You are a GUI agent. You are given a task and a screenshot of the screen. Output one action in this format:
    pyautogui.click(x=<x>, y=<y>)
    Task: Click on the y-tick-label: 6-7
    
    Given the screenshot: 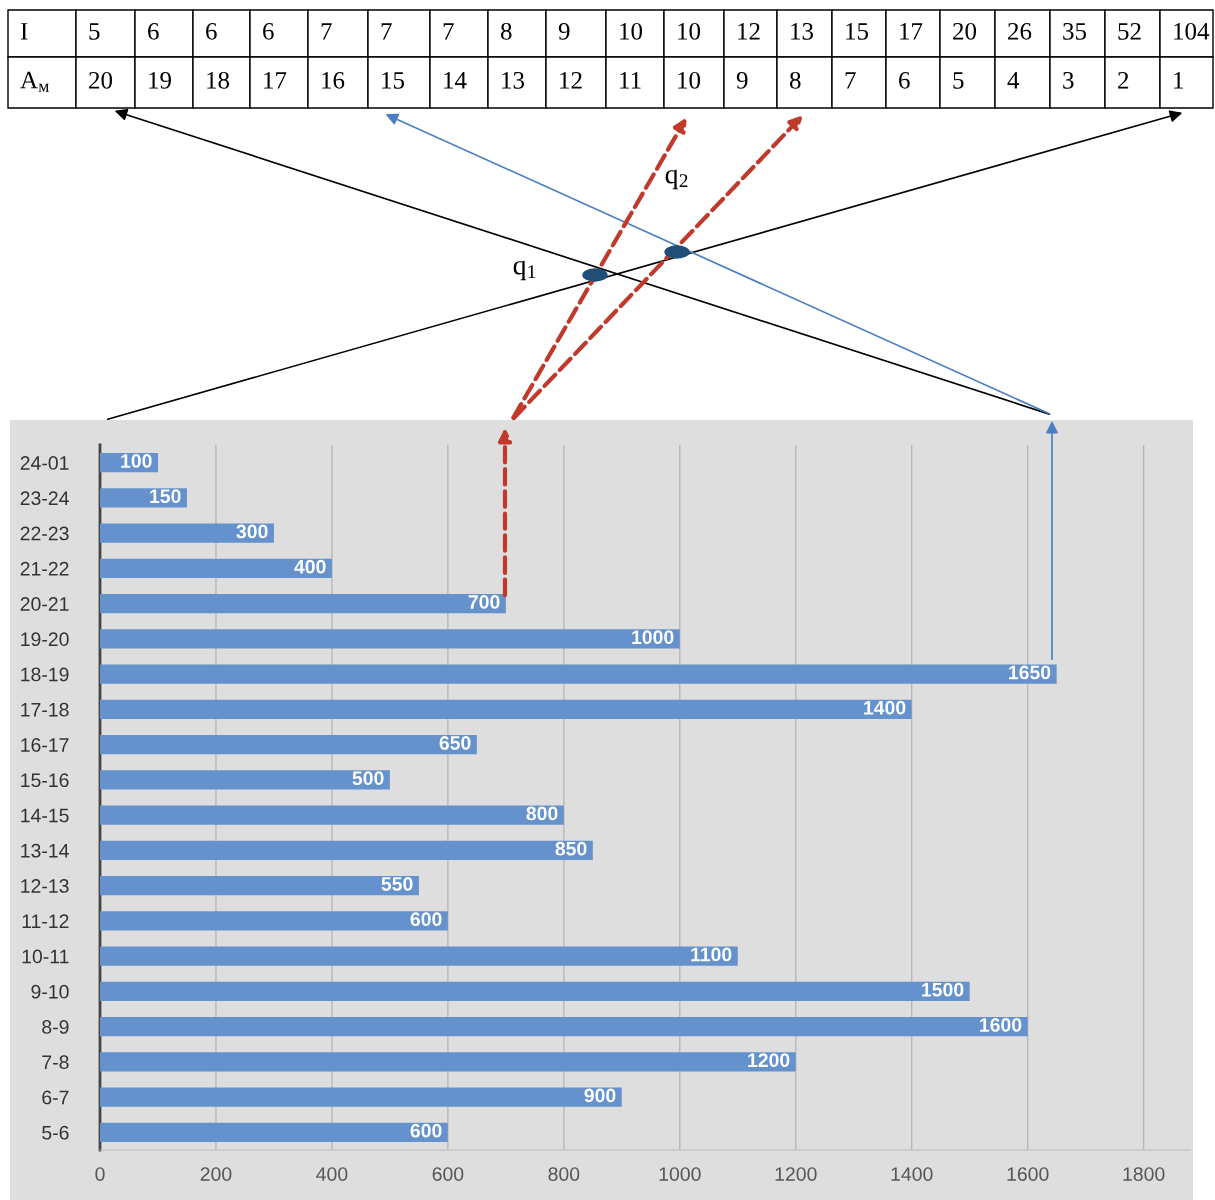 What is the action you would take?
    pyautogui.click(x=55, y=1097)
    